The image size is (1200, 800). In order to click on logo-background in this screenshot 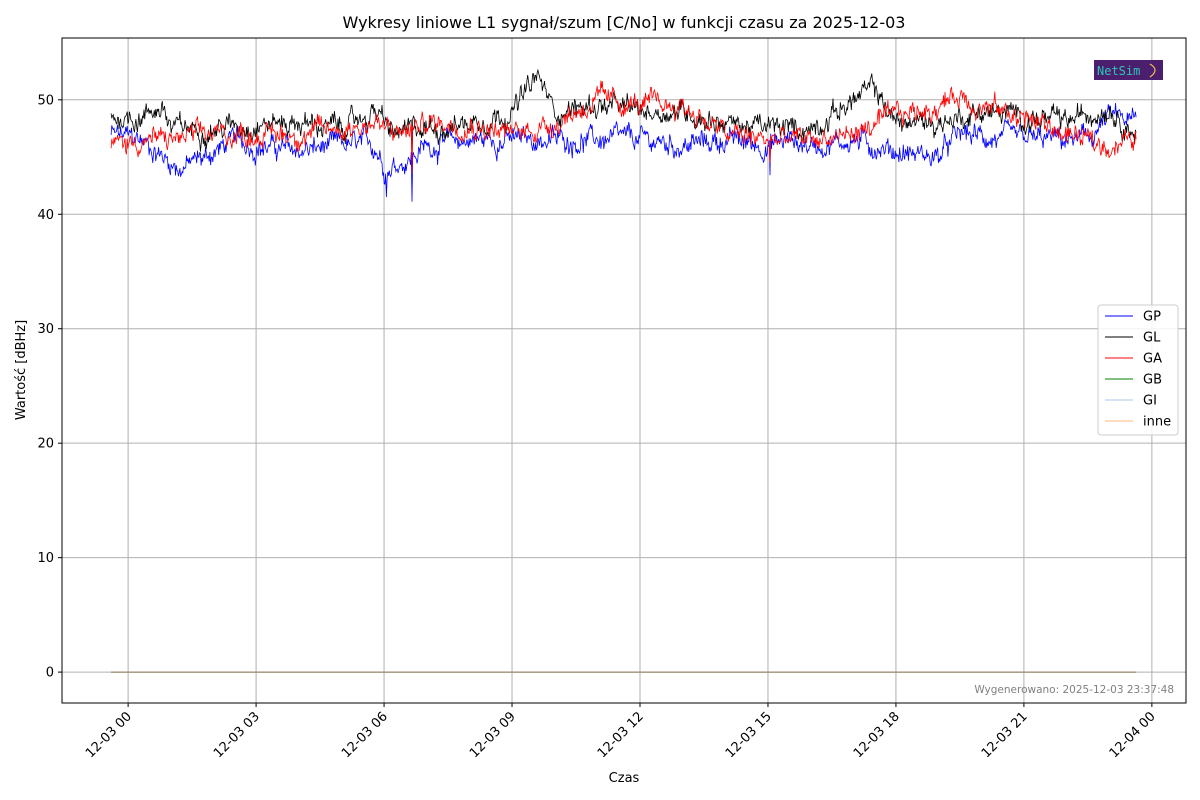, I will do `click(1128, 70)`.